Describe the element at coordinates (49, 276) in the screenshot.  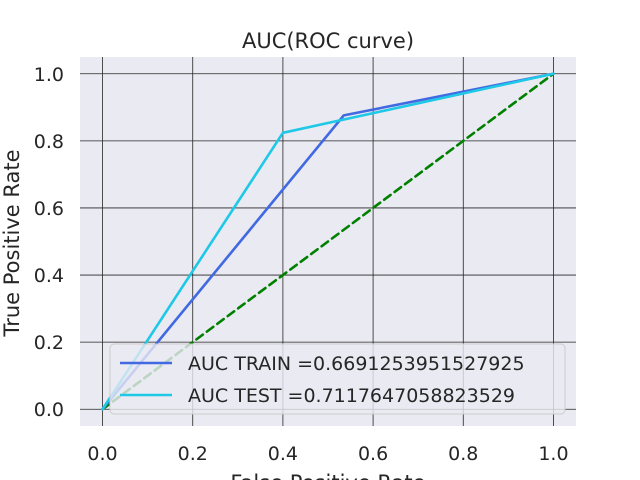
I see `y-tick-label-2: 0.4` at that location.